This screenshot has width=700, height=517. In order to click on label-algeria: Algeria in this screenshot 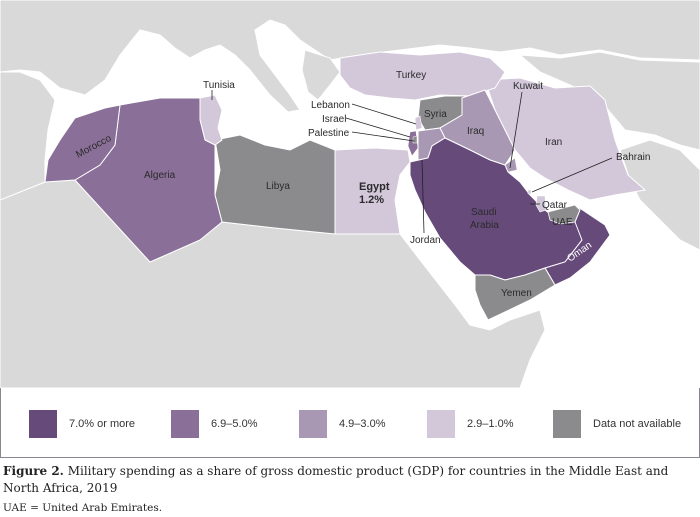, I will do `click(160, 175)`.